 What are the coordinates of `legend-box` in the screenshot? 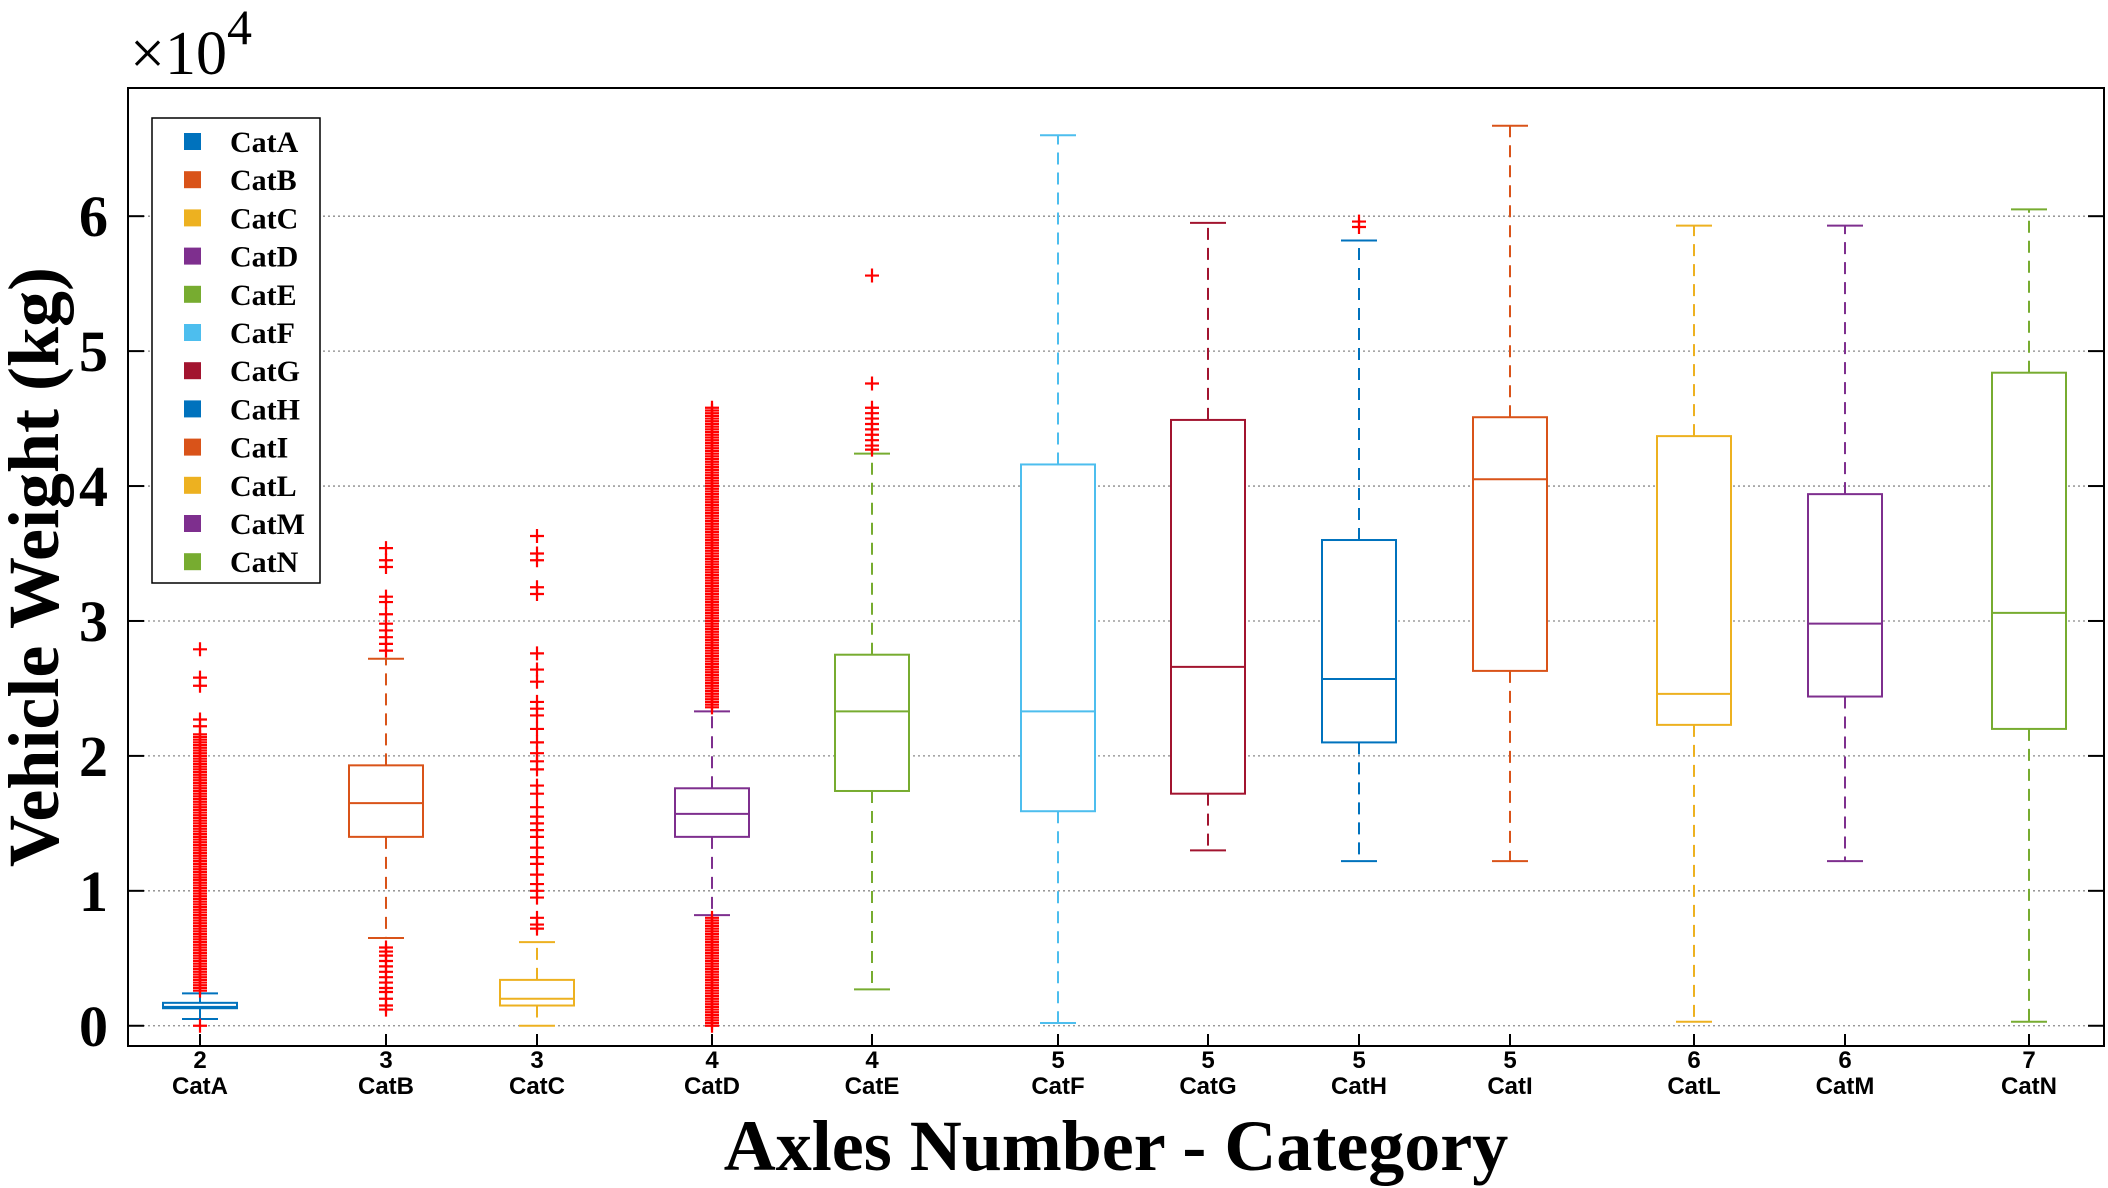 It's located at (236, 350).